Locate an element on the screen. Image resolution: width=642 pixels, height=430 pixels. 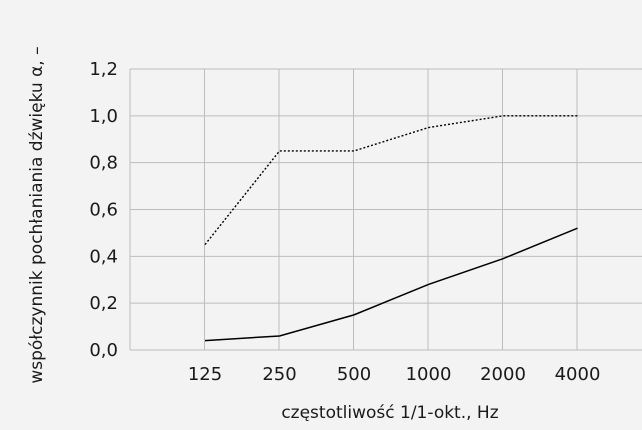
x-tick-label: 4000 is located at coordinates (578, 374).